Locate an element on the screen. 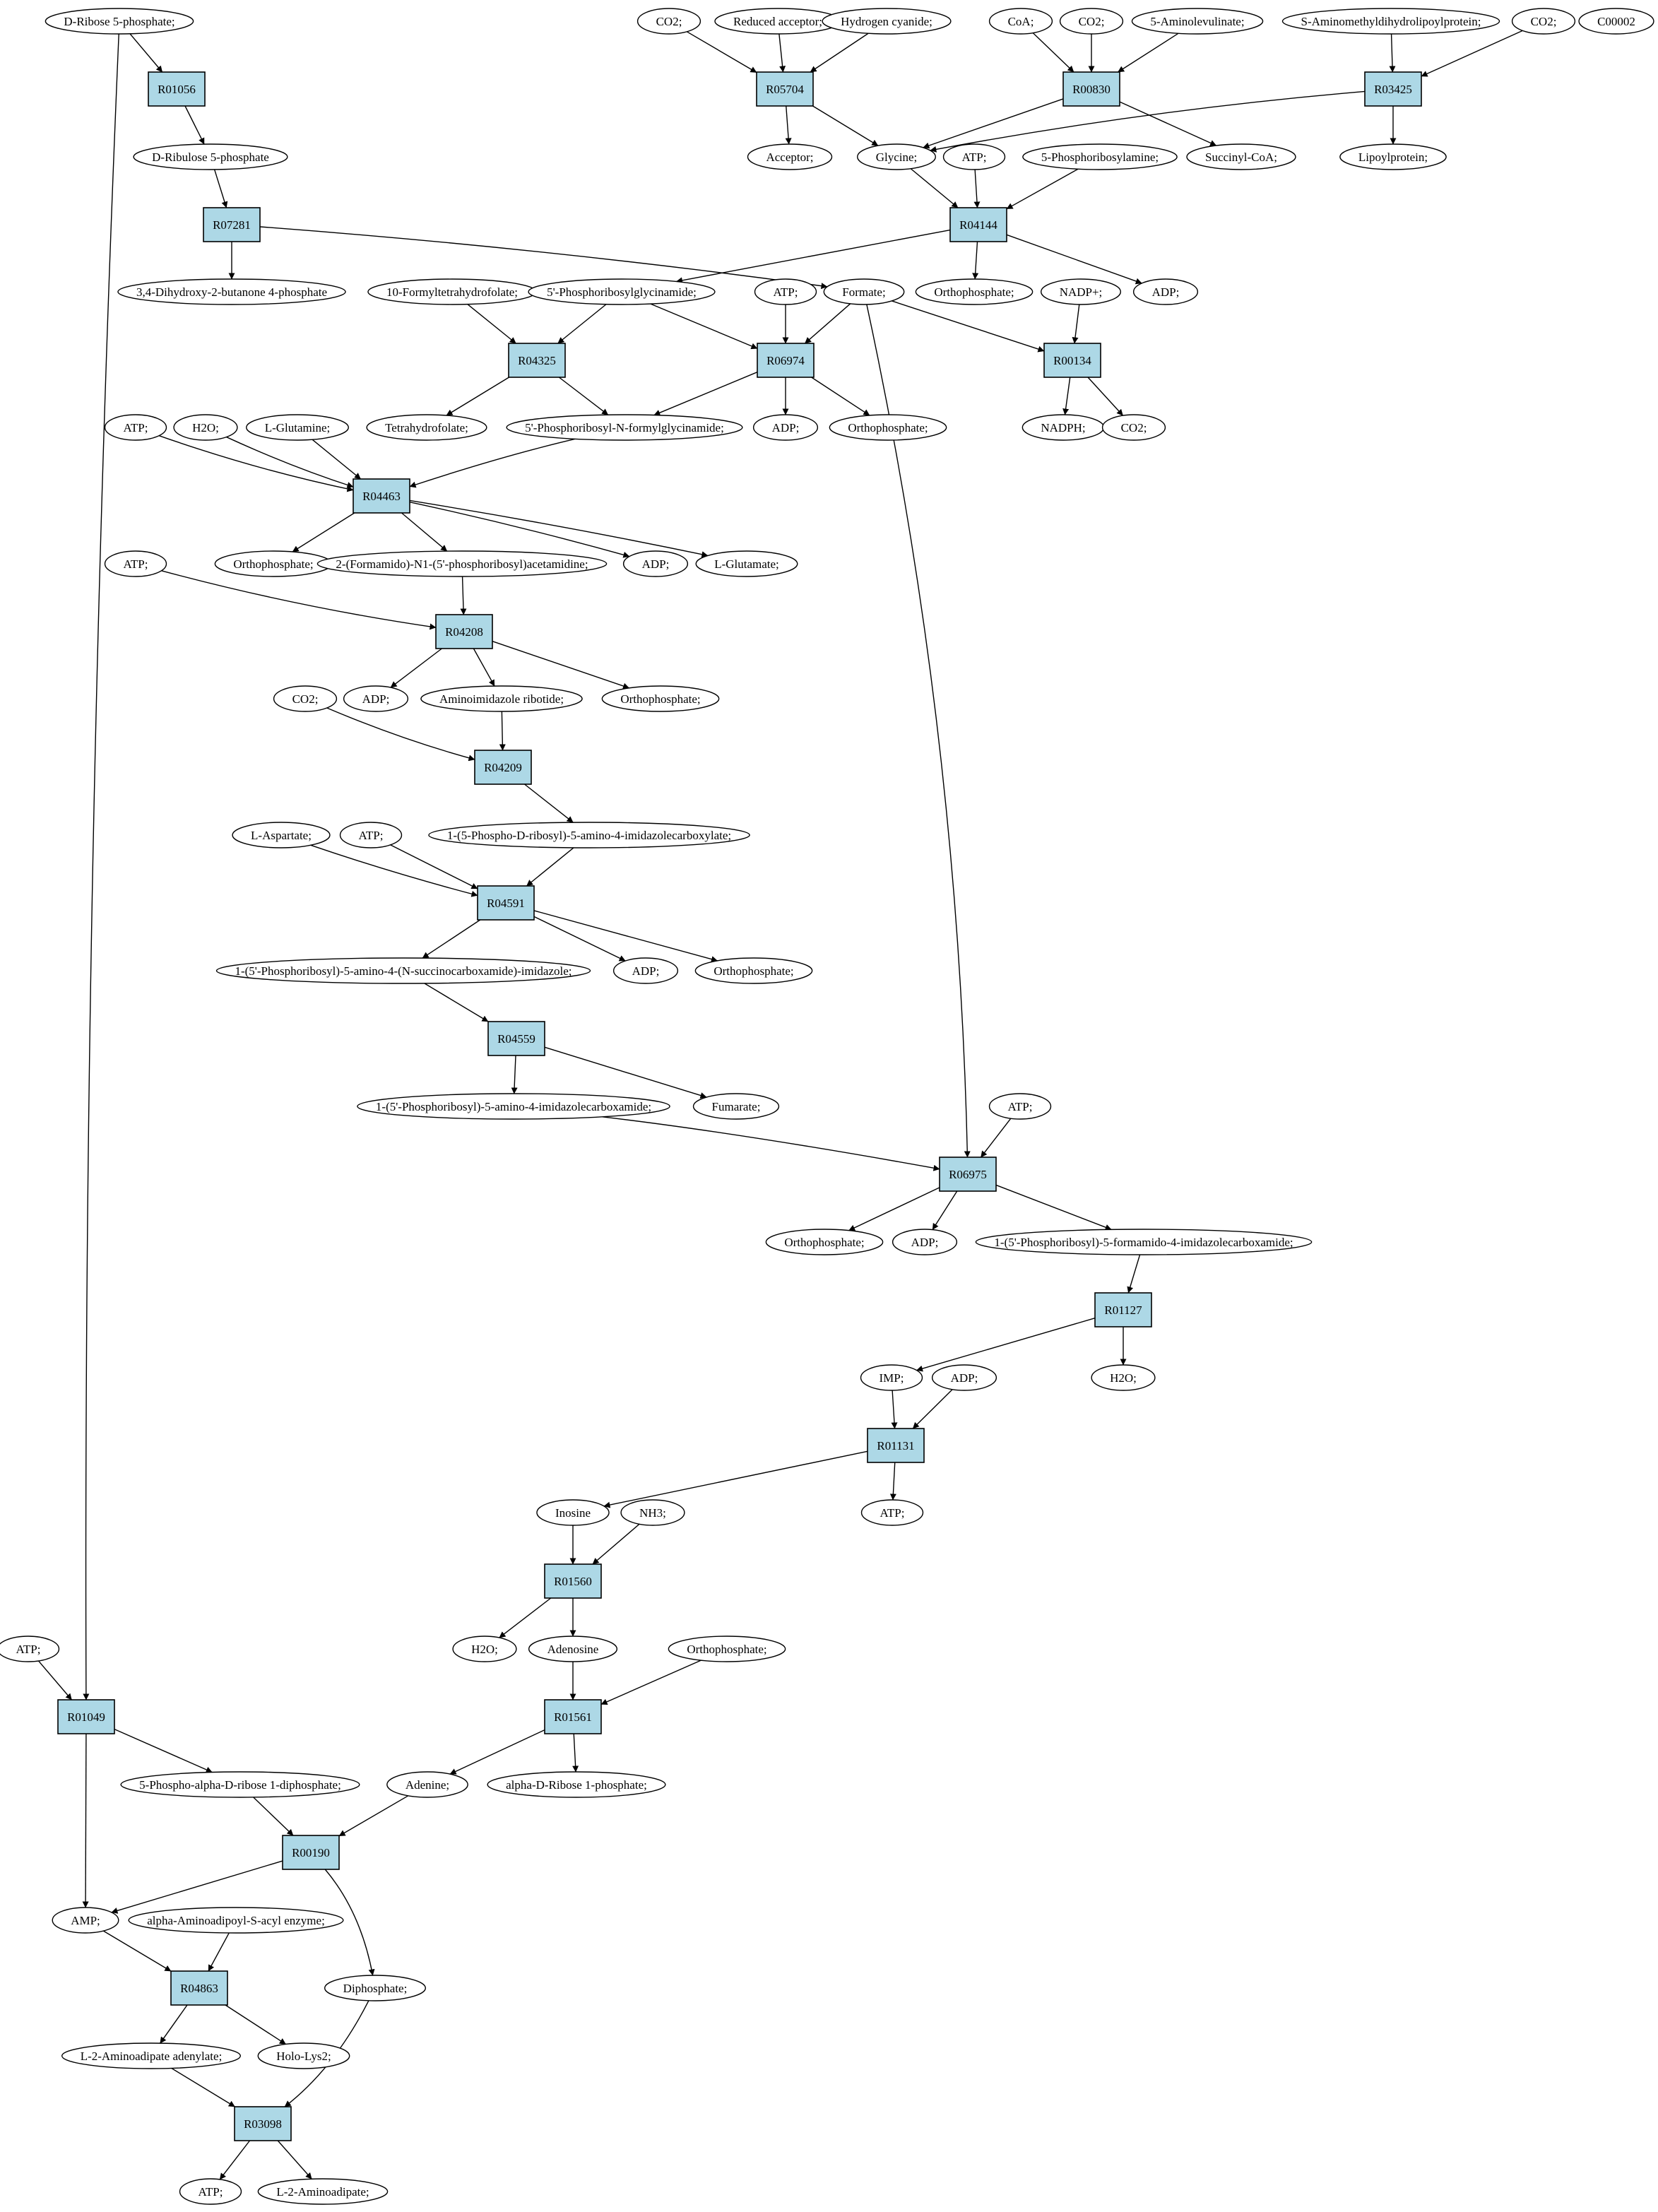 The image size is (1658, 2212). compound-label: Orthophosphate; is located at coordinates (727, 1649).